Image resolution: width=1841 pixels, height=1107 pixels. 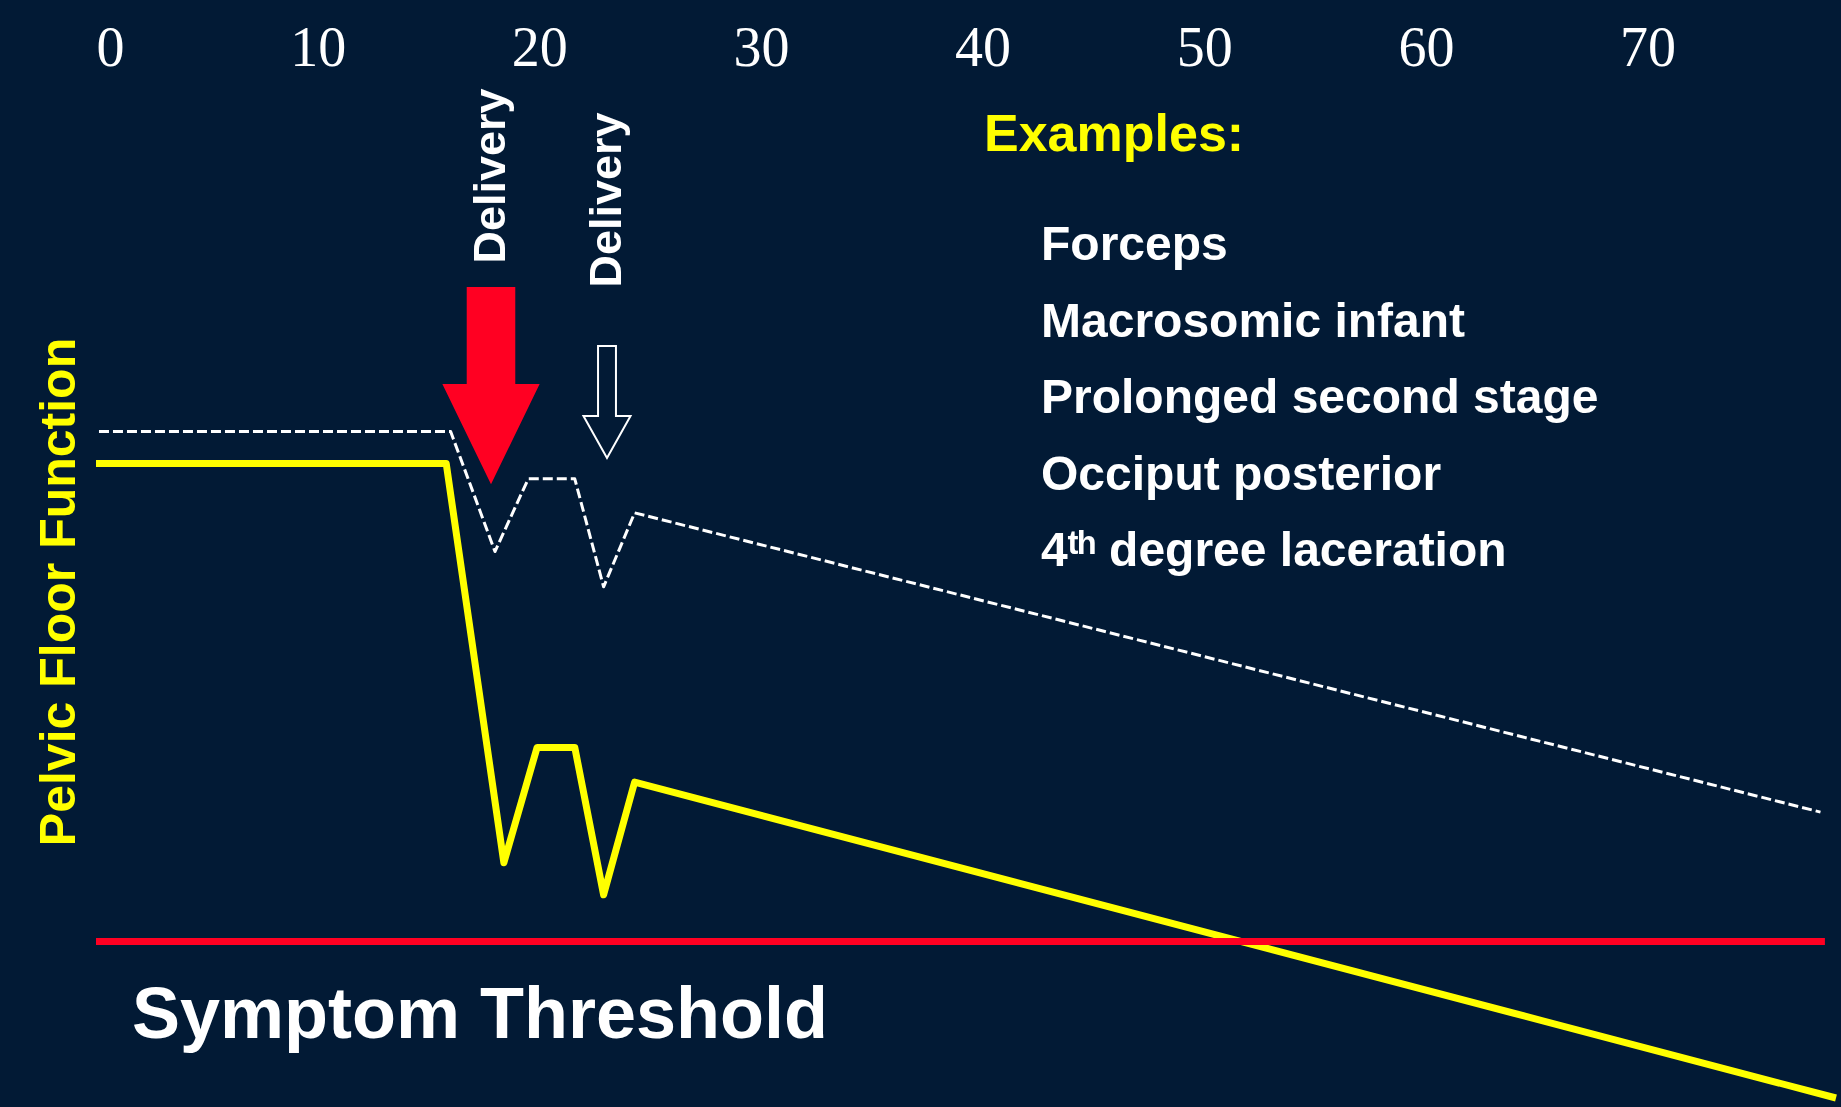 I want to click on x-tick-label: 10, so click(x=318, y=46).